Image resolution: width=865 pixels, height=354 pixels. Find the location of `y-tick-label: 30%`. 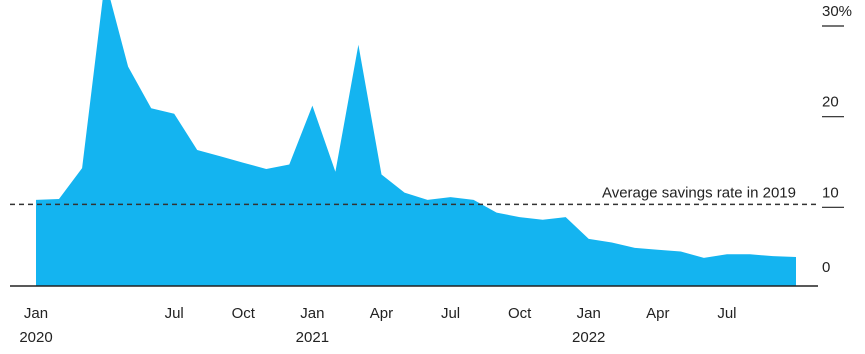

y-tick-label: 30% is located at coordinates (837, 11).